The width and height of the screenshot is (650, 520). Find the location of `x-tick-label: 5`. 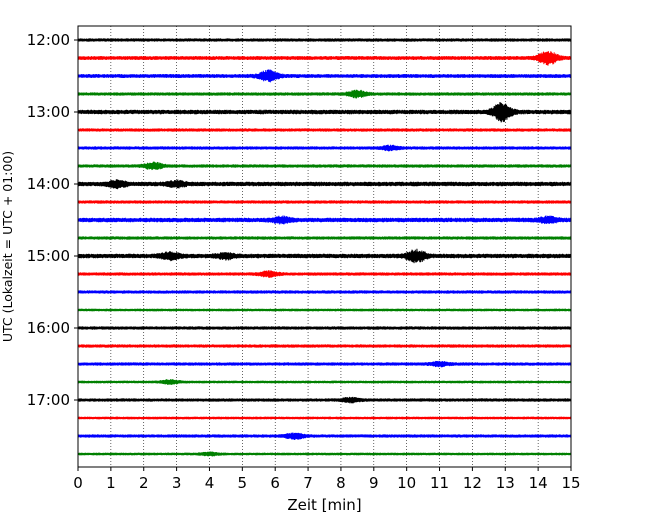

x-tick-label: 5 is located at coordinates (243, 483).